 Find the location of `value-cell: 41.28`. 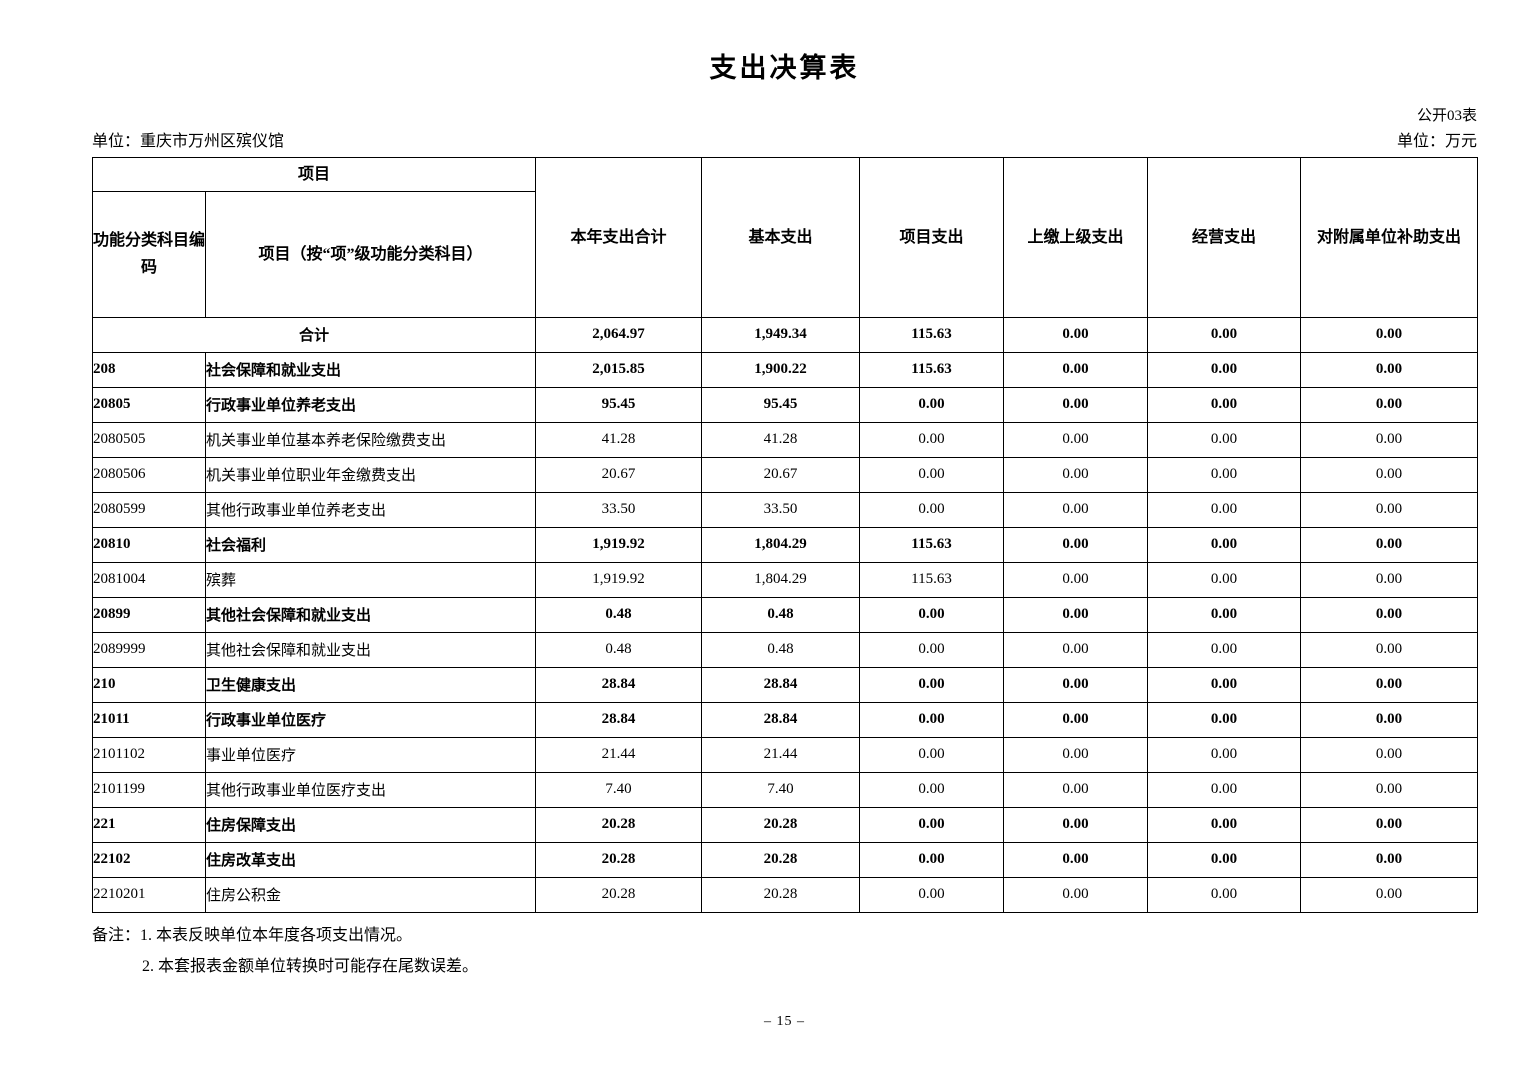

value-cell: 41.28 is located at coordinates (781, 439).